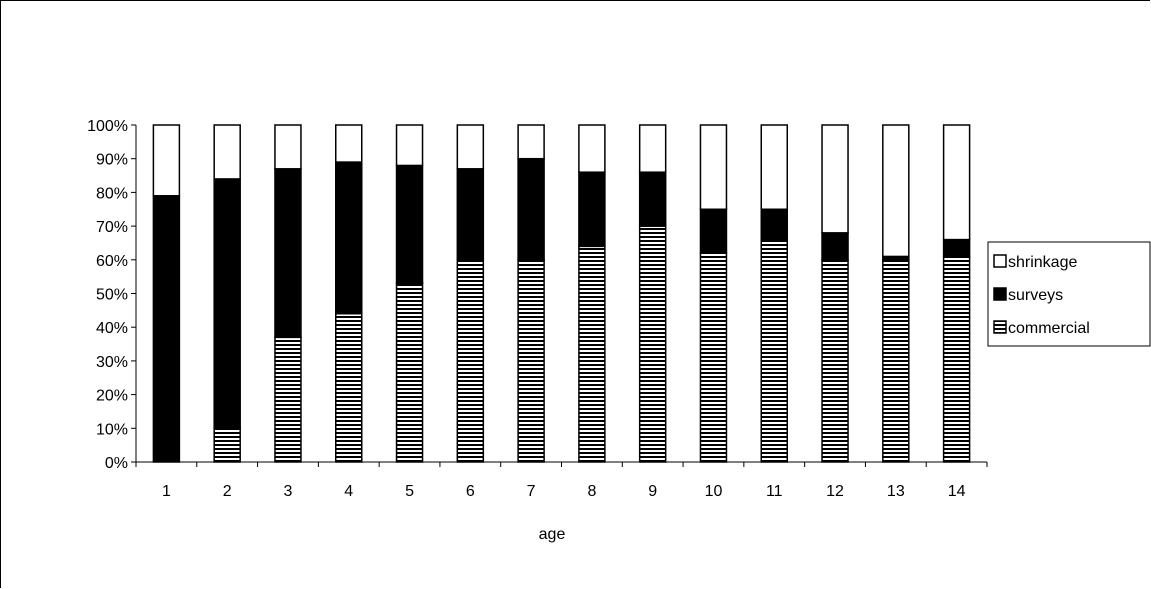 Image resolution: width=1151 pixels, height=589 pixels. Describe the element at coordinates (116, 463) in the screenshot. I see `y-tick-label: 0%` at that location.